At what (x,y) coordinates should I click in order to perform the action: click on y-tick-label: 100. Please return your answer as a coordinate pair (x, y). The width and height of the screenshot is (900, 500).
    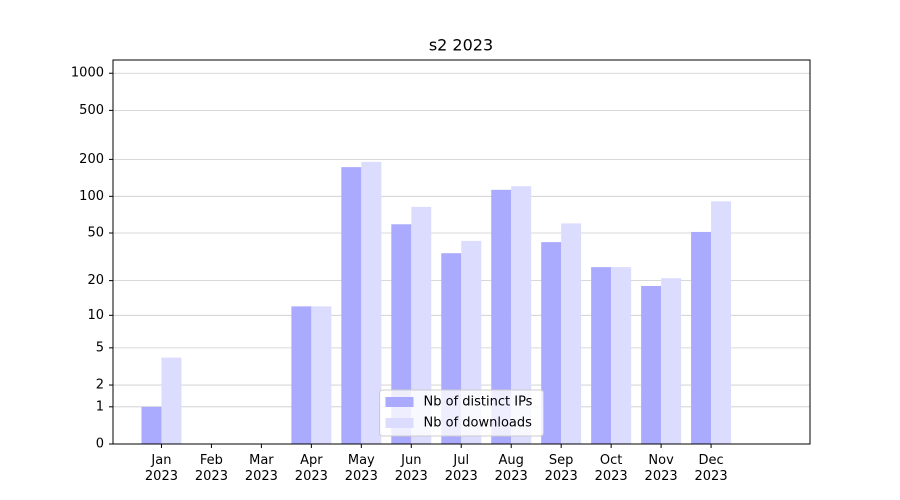
    Looking at the image, I should click on (91, 196).